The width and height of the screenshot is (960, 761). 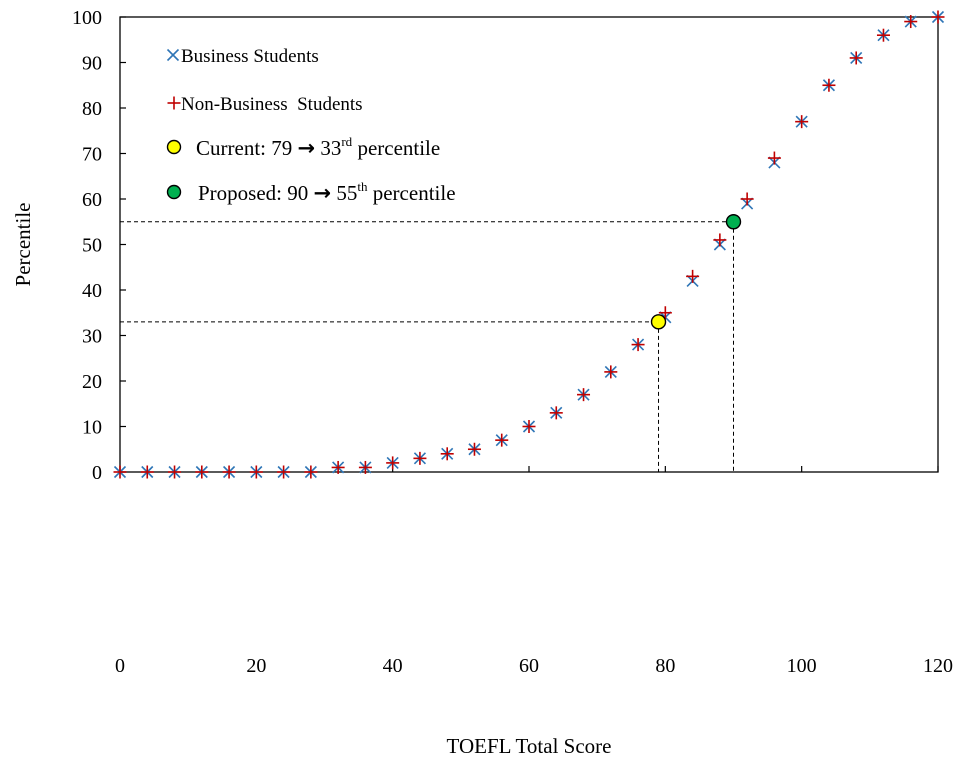 I want to click on x-tick-label: 60, so click(x=529, y=666).